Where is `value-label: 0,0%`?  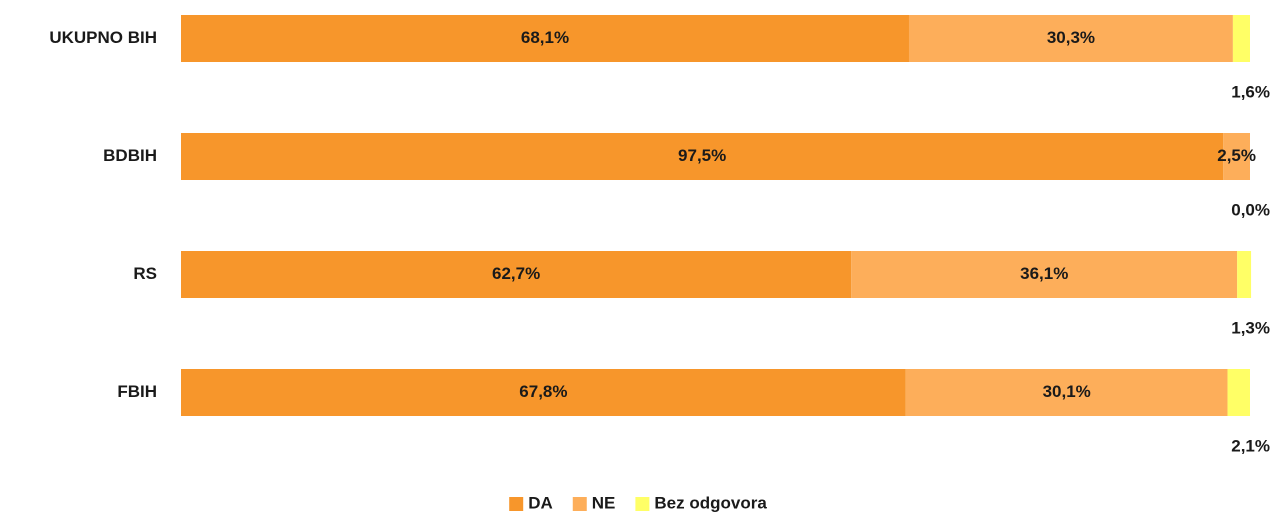 value-label: 0,0% is located at coordinates (1250, 209).